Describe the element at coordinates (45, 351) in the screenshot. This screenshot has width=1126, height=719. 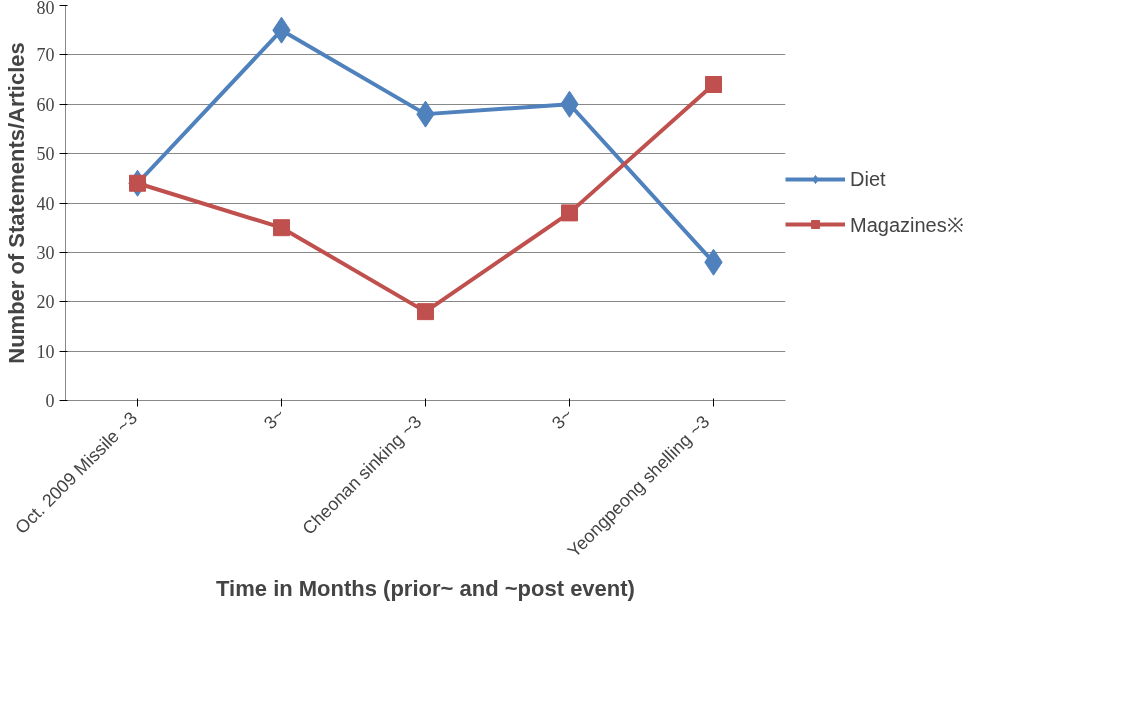
I see `y-tick-label: 10` at that location.